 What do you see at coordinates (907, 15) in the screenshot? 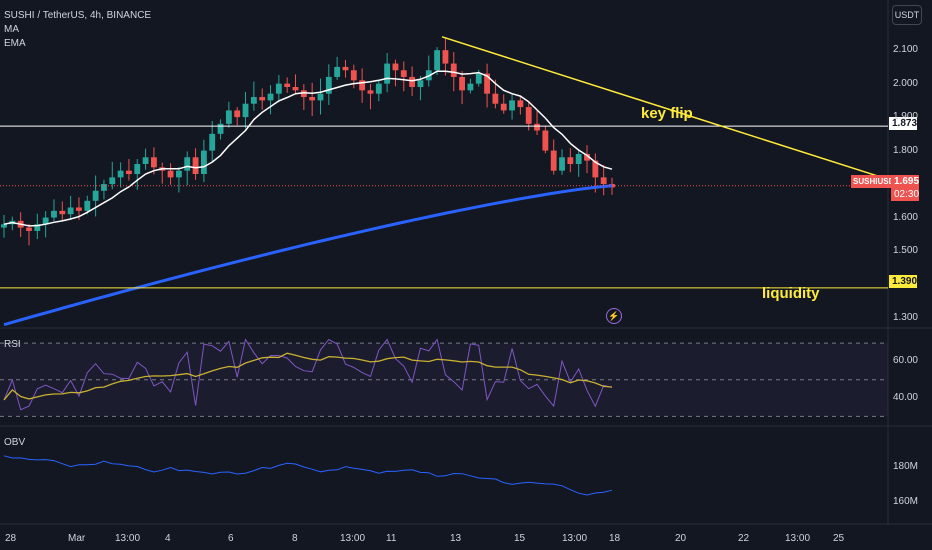
I see `currency-button: USDT` at bounding box center [907, 15].